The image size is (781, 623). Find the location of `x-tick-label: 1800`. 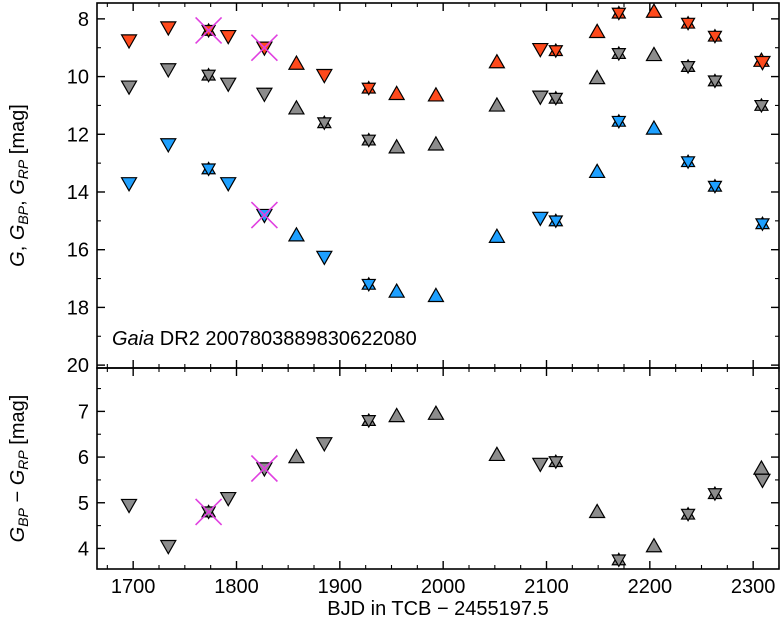

x-tick-label: 1800 is located at coordinates (236, 587).